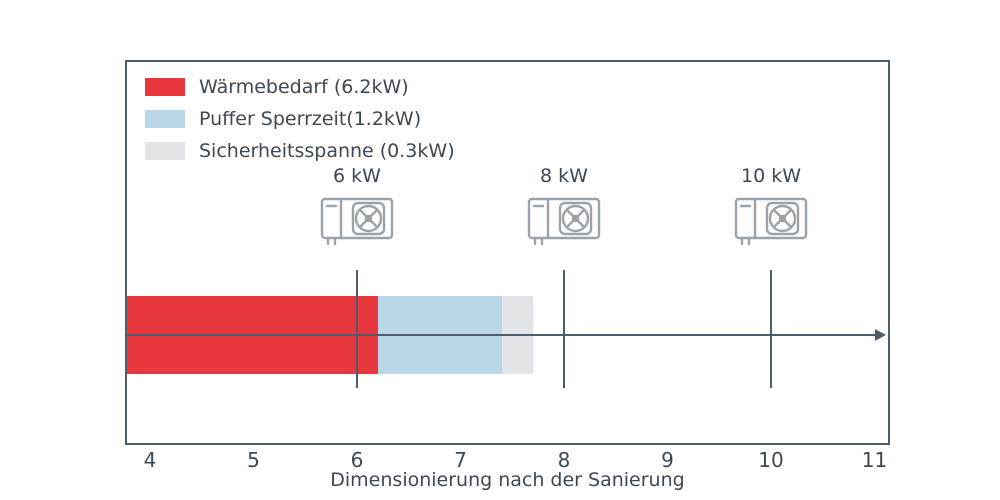 This screenshot has height=500, width=1000. I want to click on x-tick-label: 4, so click(150, 460).